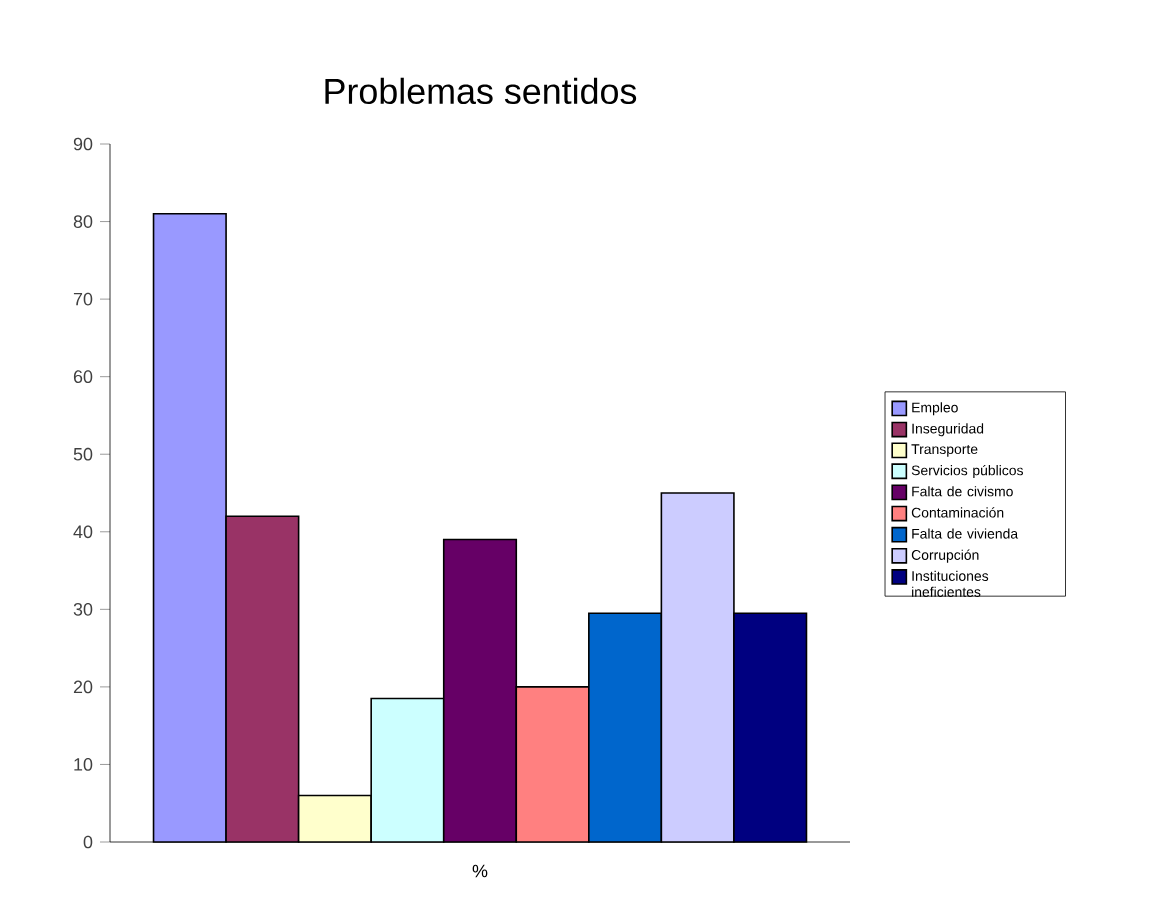 This screenshot has width=1162, height=902. Describe the element at coordinates (83, 454) in the screenshot. I see `y-tick-label: 50` at that location.